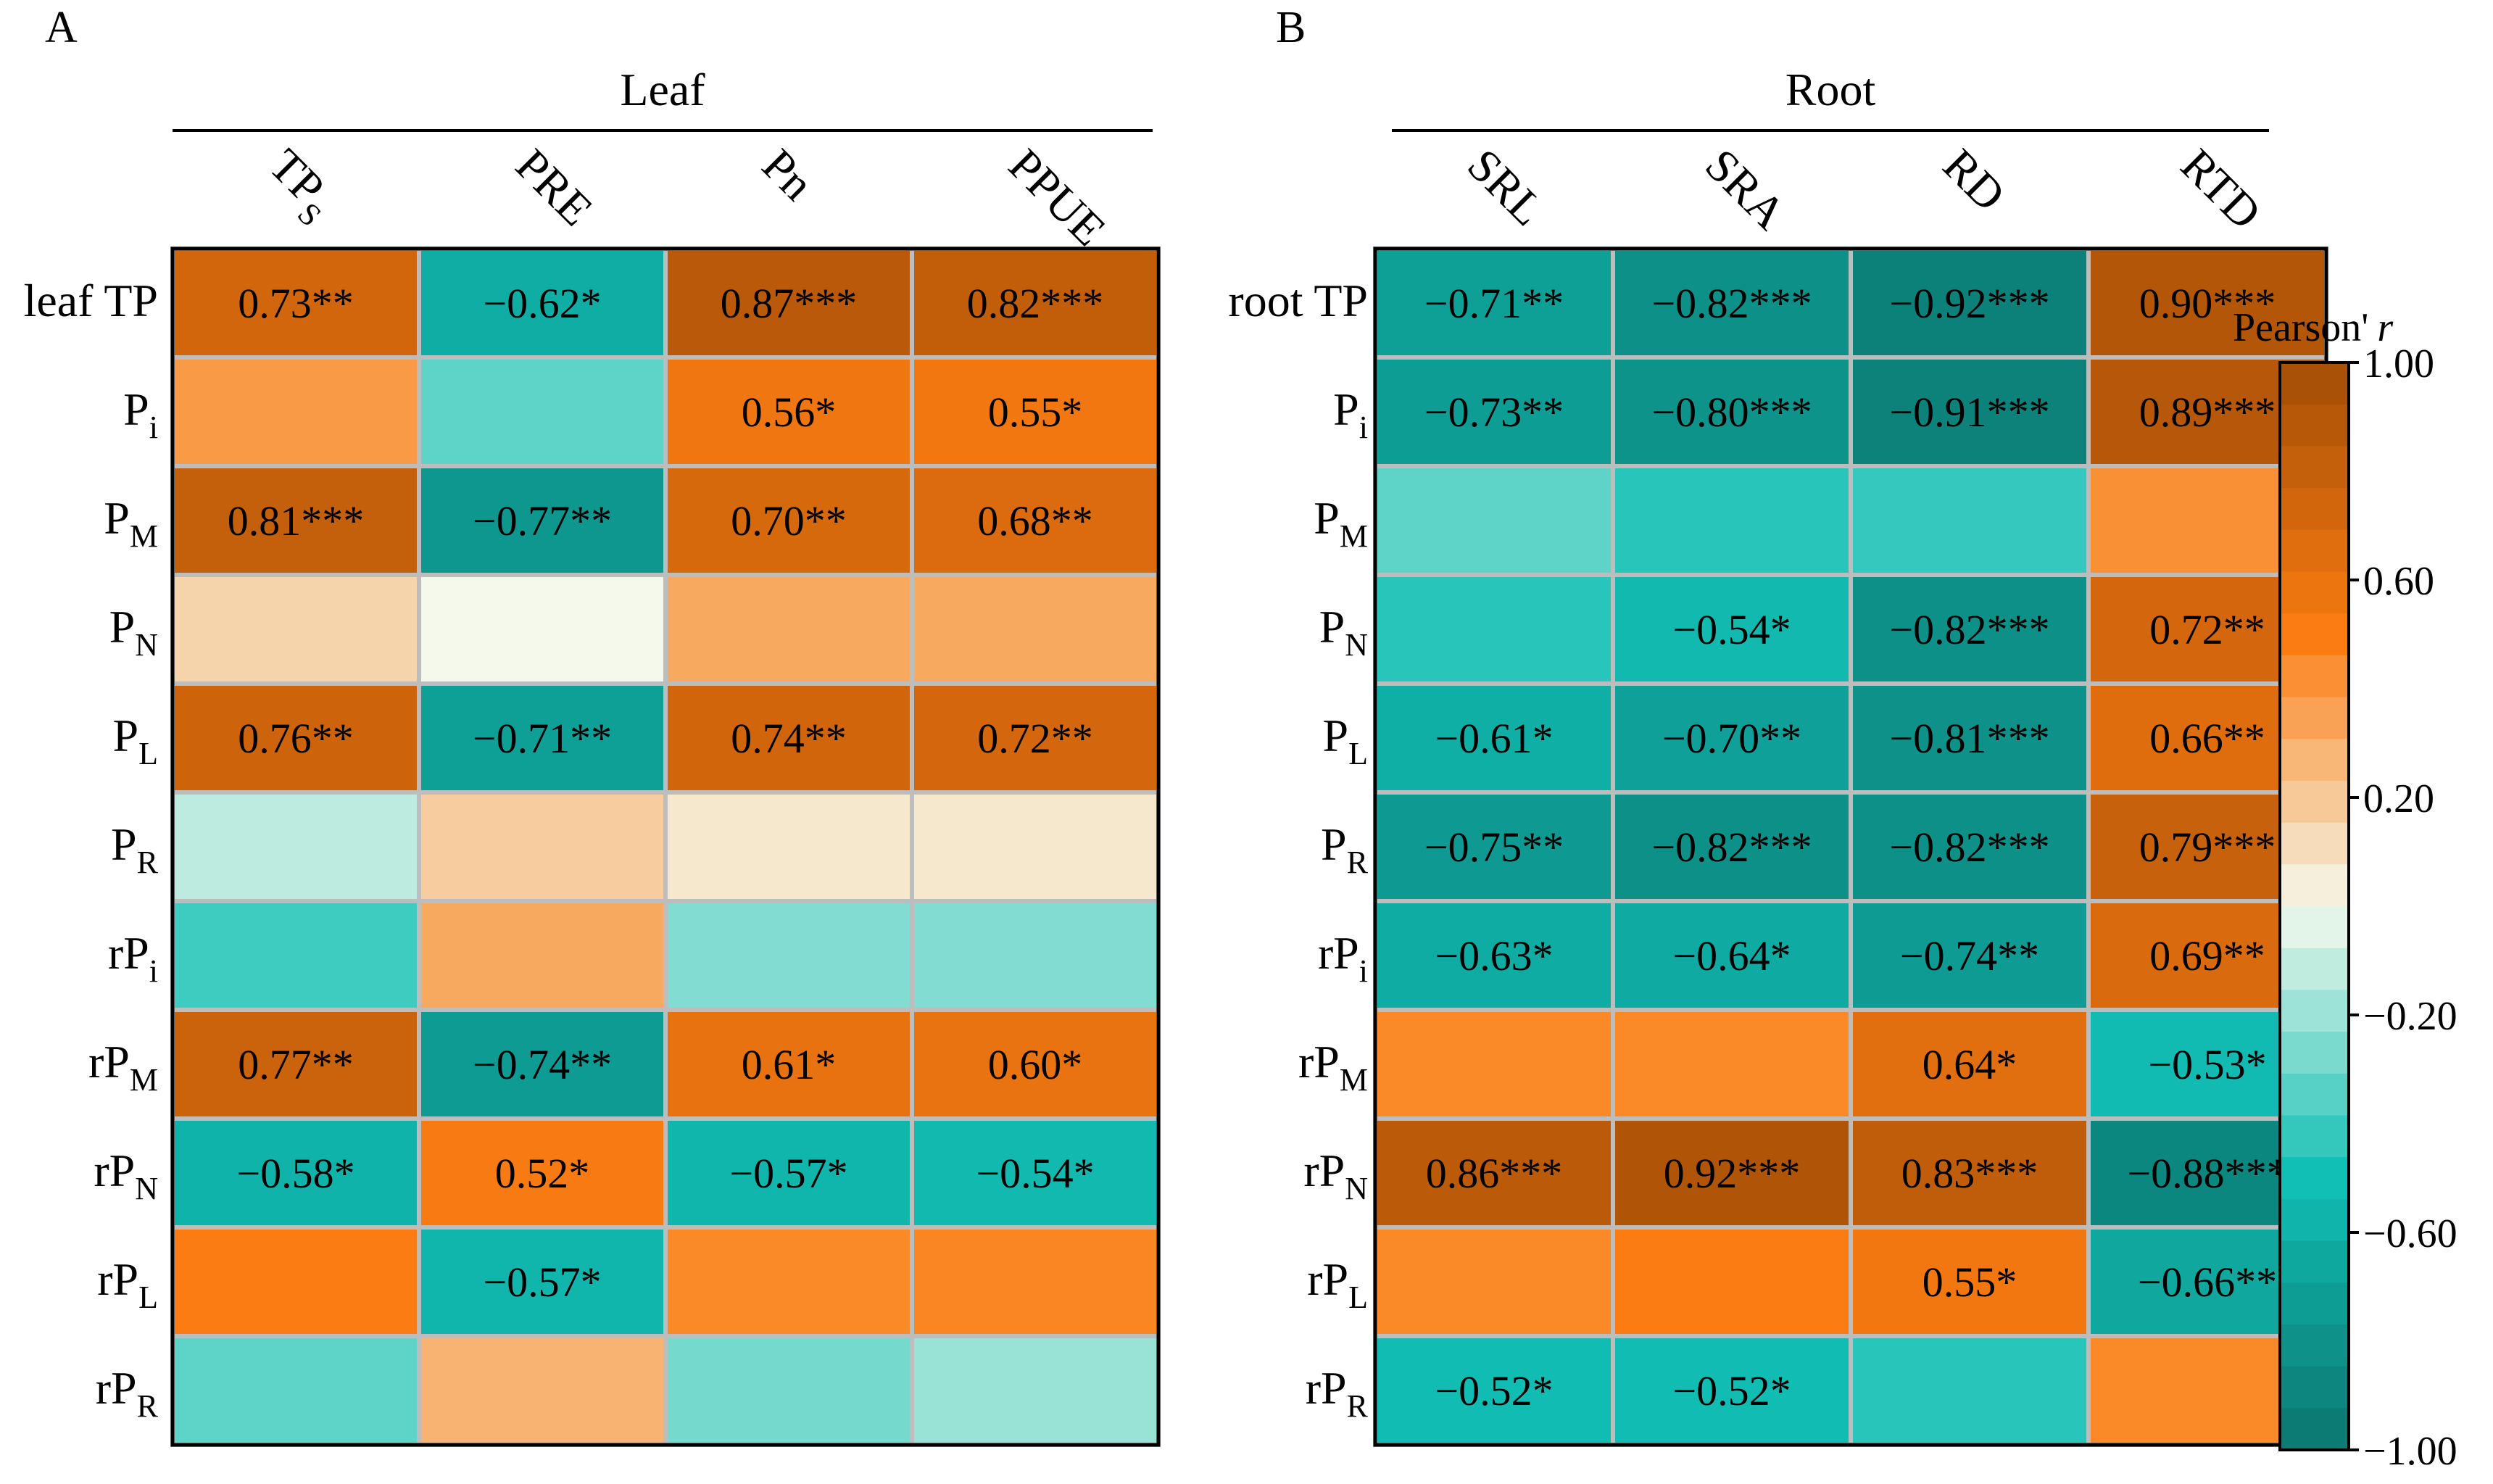 Image resolution: width=2493 pixels, height=1484 pixels. What do you see at coordinates (1731, 412) in the screenshot?
I see `cell-value-label: −0.80***` at bounding box center [1731, 412].